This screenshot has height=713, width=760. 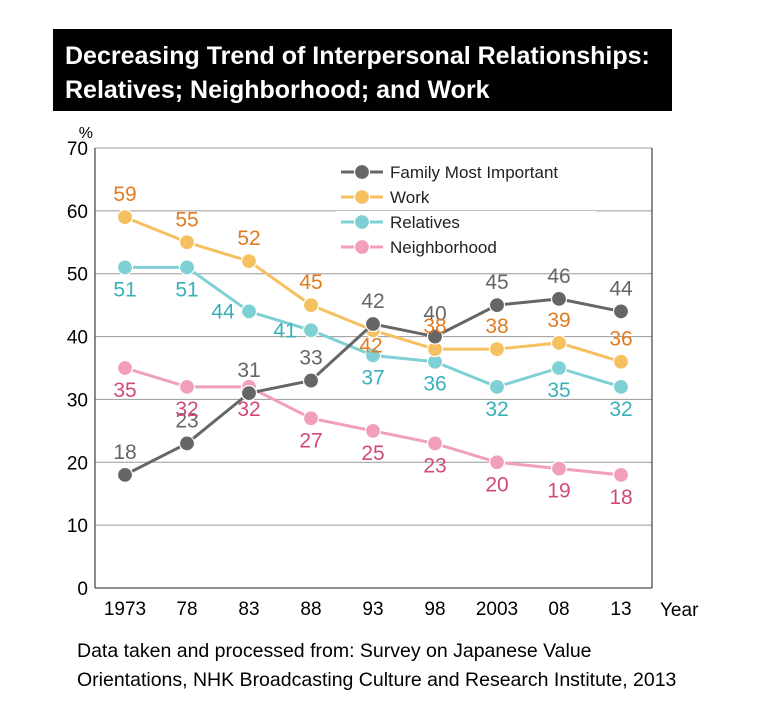 I want to click on data-label: 37, so click(x=372, y=377).